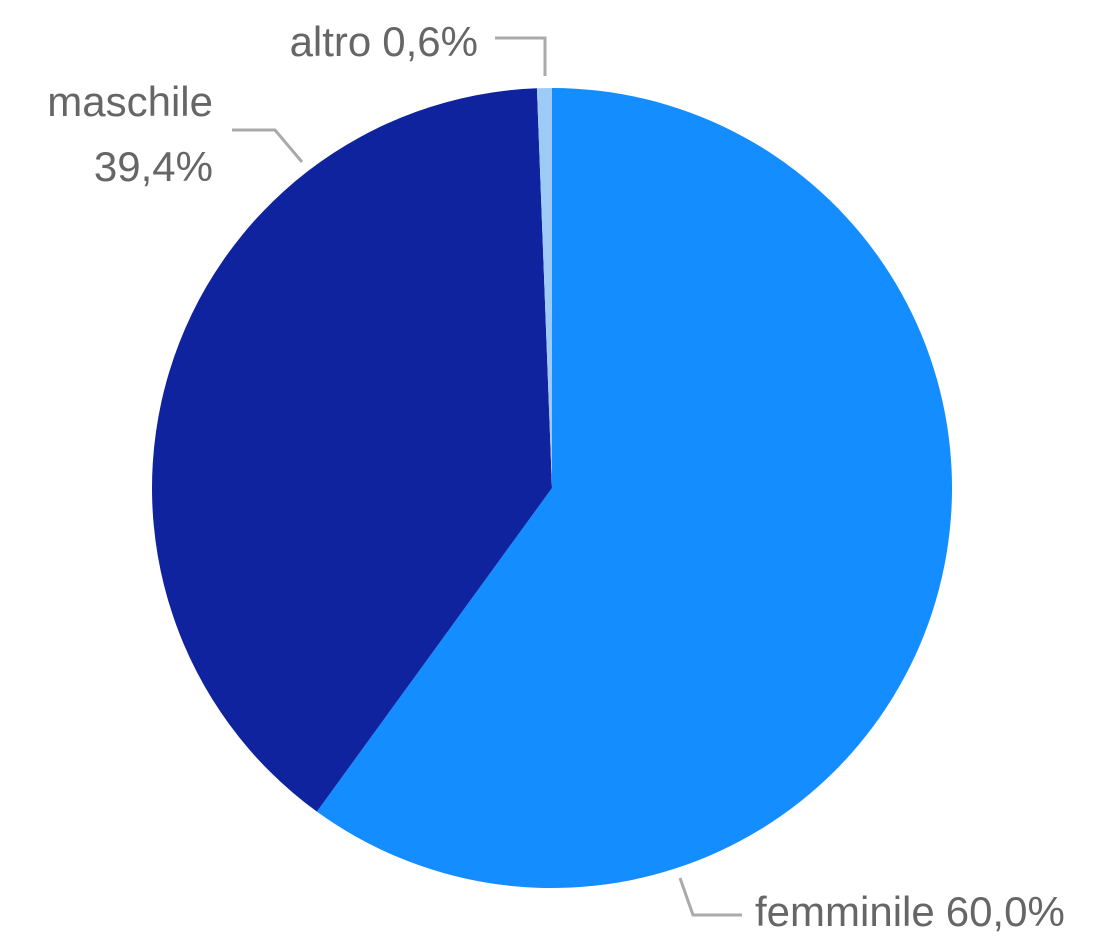 Image resolution: width=1117 pixels, height=942 pixels. What do you see at coordinates (1005, 911) in the screenshot?
I see `value-label: 60,0%` at bounding box center [1005, 911].